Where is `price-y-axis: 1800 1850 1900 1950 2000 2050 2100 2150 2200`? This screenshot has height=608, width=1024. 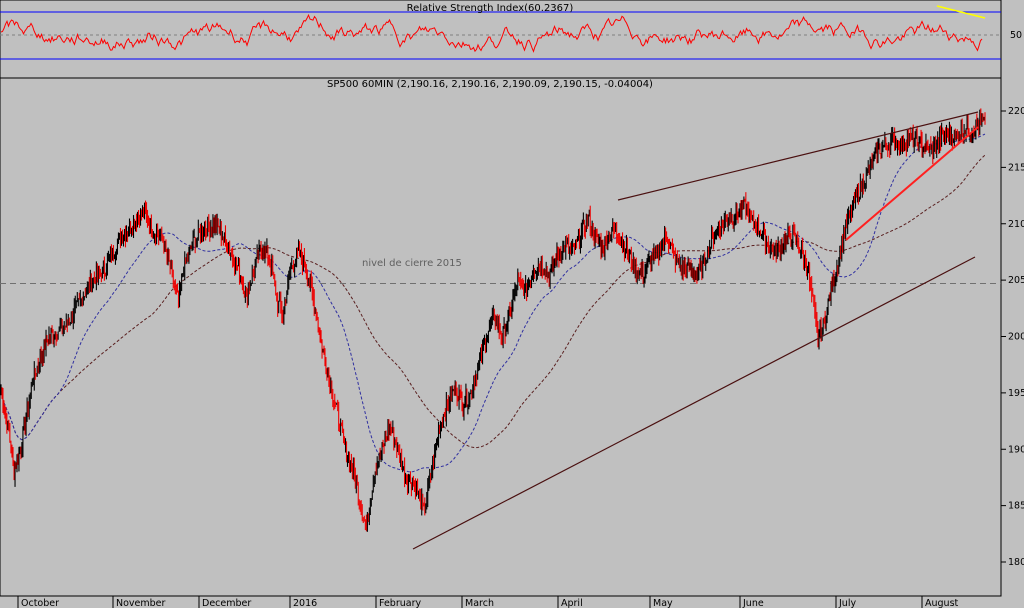
price-y-axis: 1800 1850 1900 1950 2000 2050 2100 2150 2200 is located at coordinates (1012, 337).